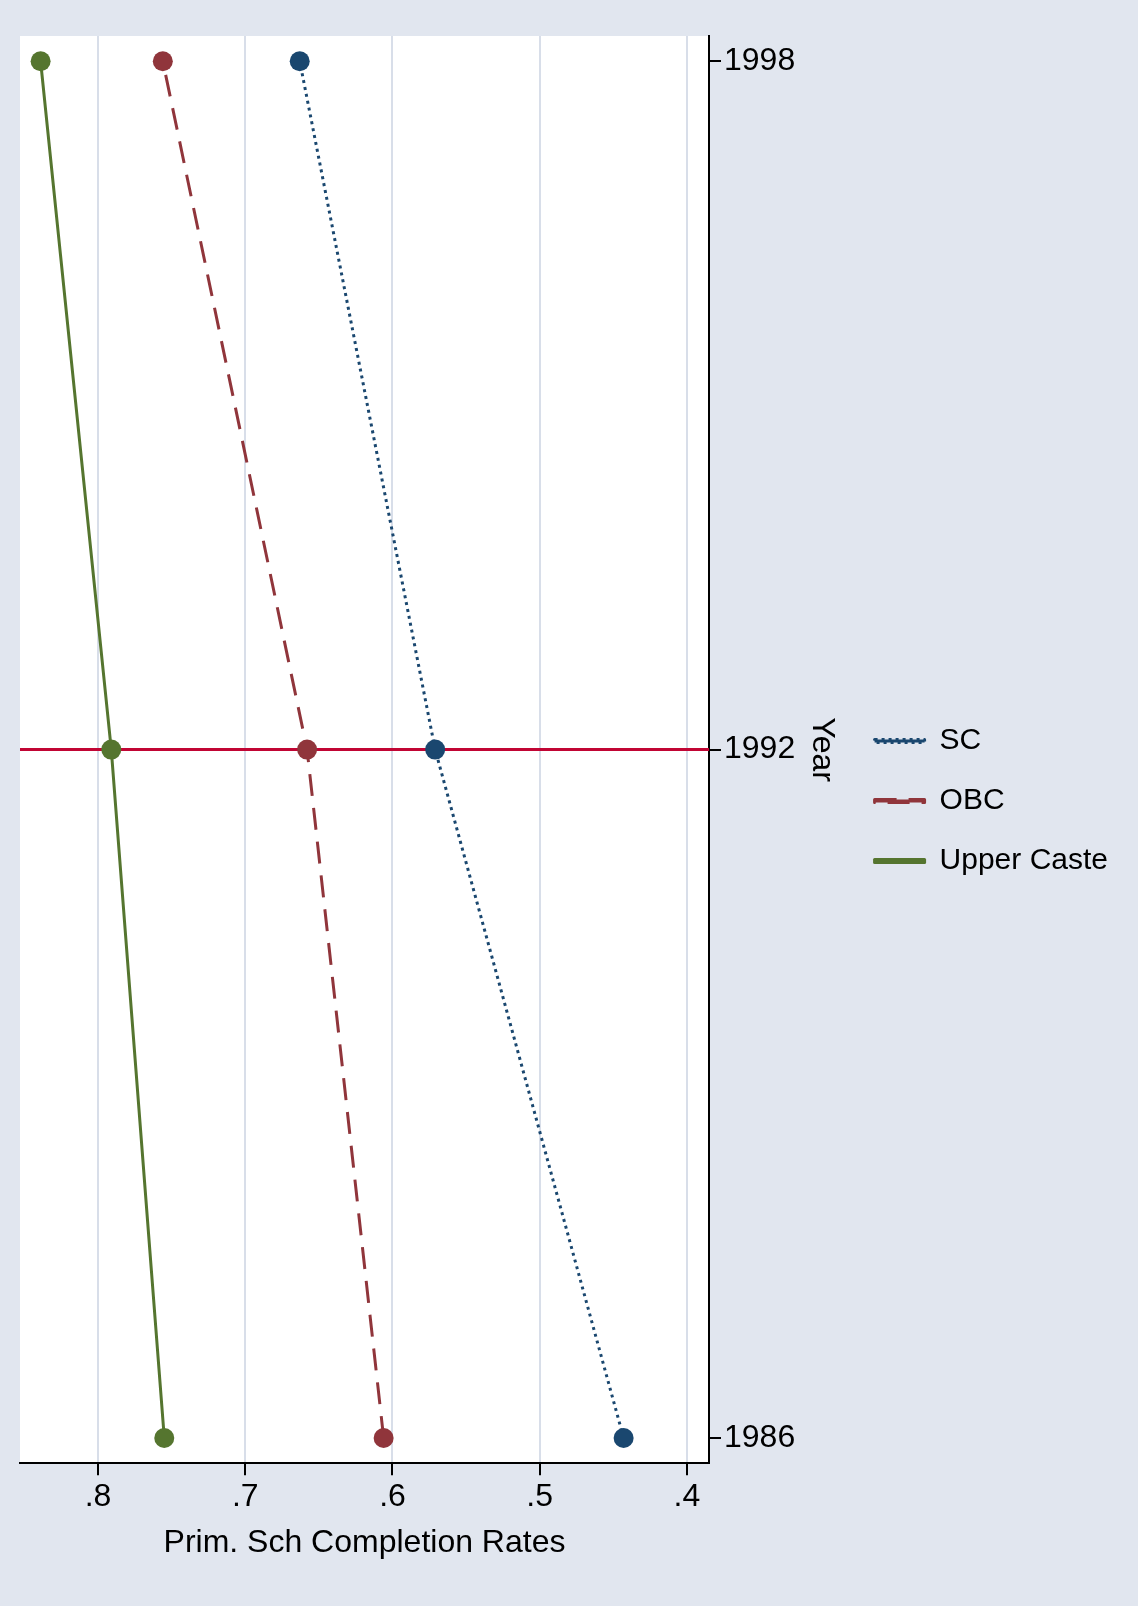 The height and width of the screenshot is (1606, 1138). Describe the element at coordinates (364, 1540) in the screenshot. I see `x-axis-title: Prim. Sch Completion Rates` at that location.